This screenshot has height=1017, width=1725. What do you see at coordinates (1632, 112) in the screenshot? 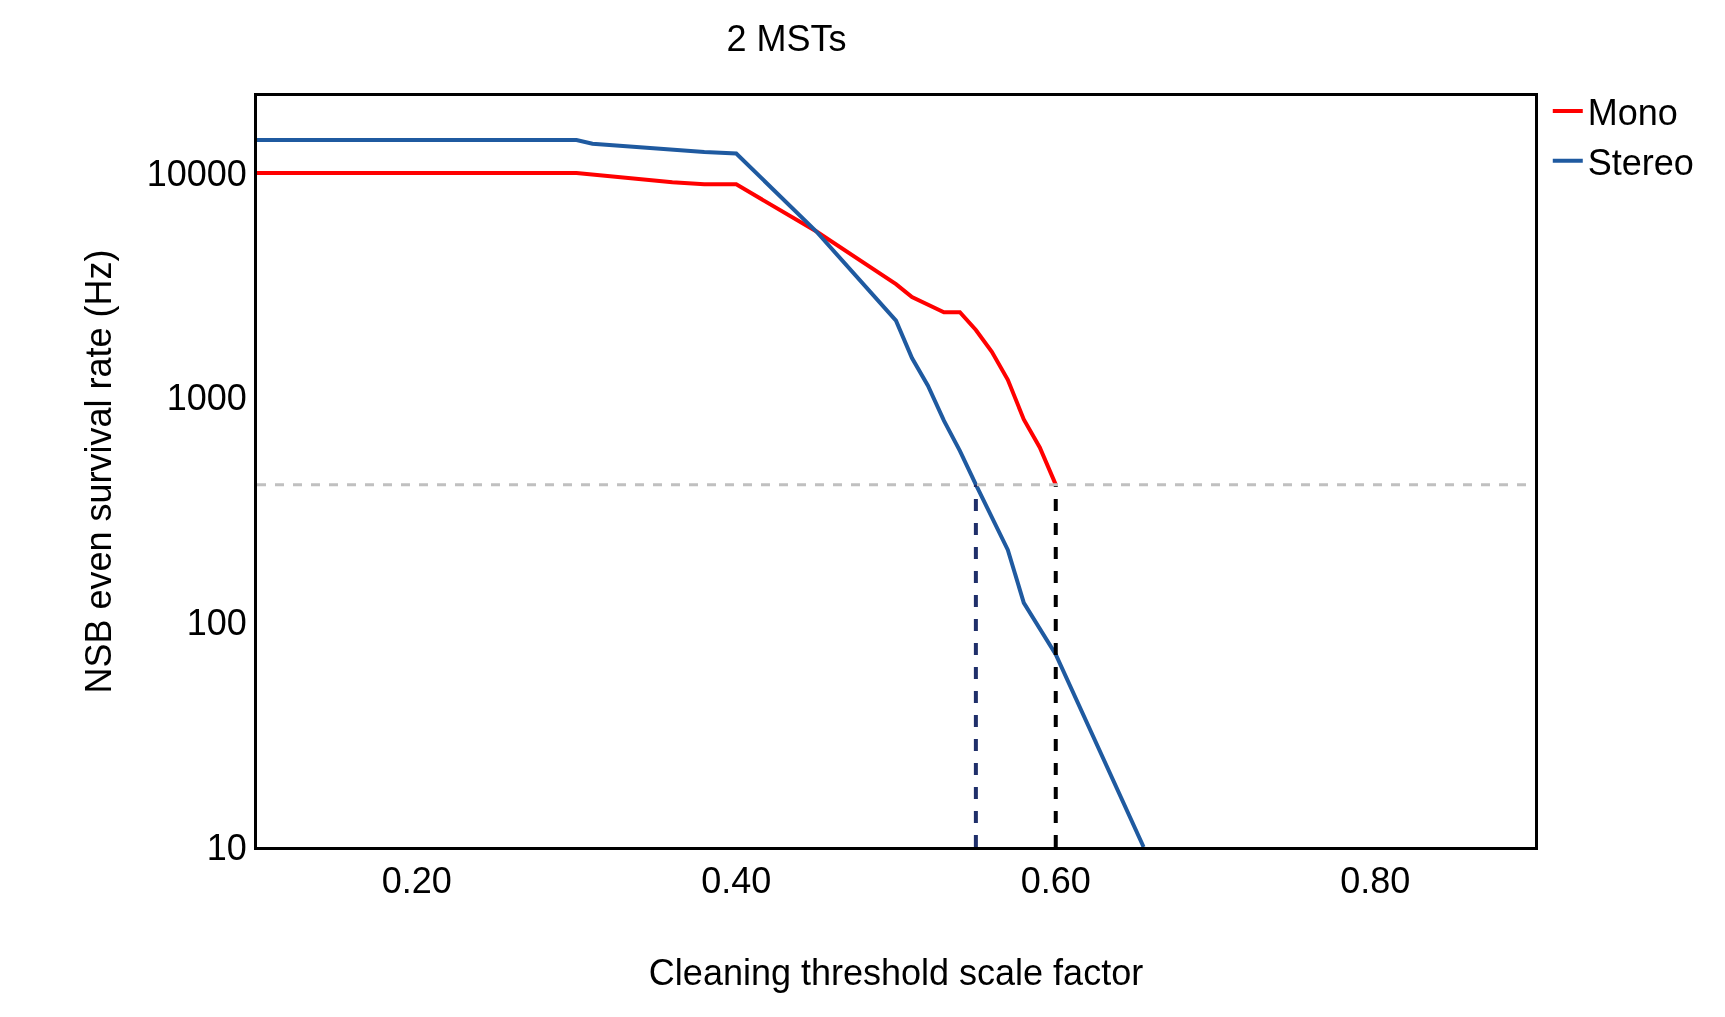
I see `legend-label: Mono` at bounding box center [1632, 112].